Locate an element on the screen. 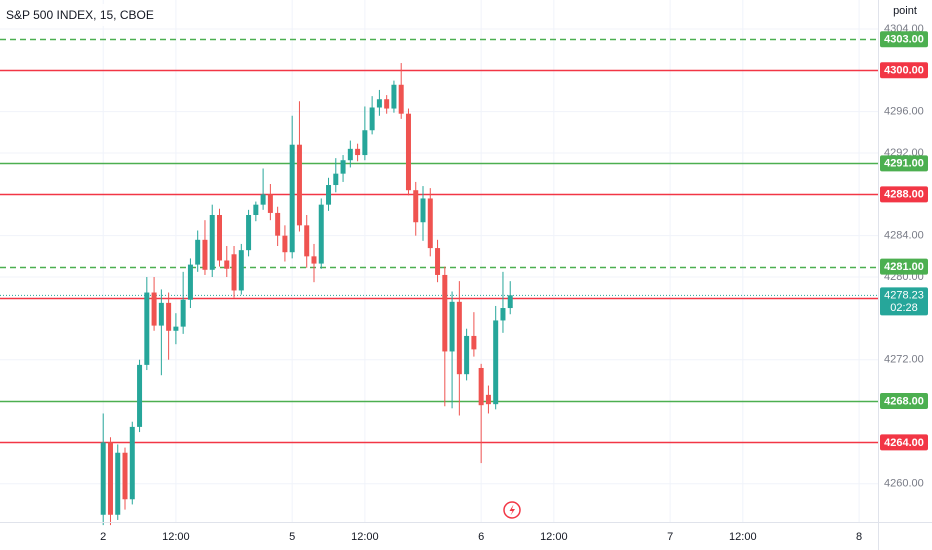 Image resolution: width=932 pixels, height=550 pixels. y-tick-label: 4272.00 is located at coordinates (904, 360).